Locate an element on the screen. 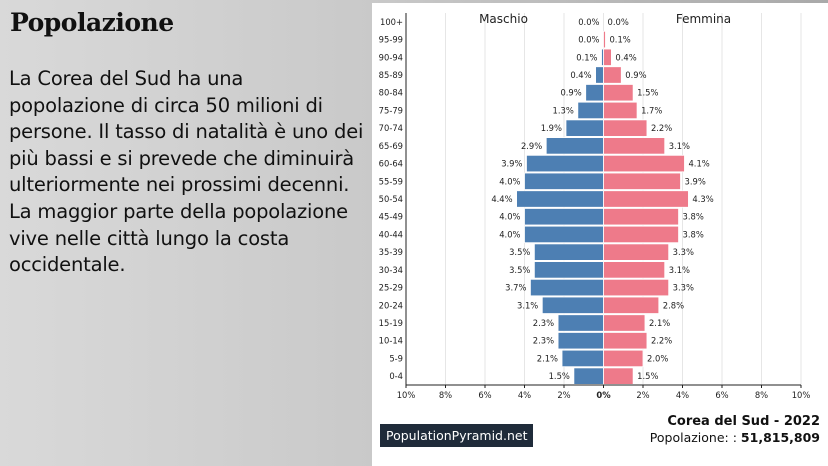  value-label-male-95-99: 0.0% is located at coordinates (588, 40).